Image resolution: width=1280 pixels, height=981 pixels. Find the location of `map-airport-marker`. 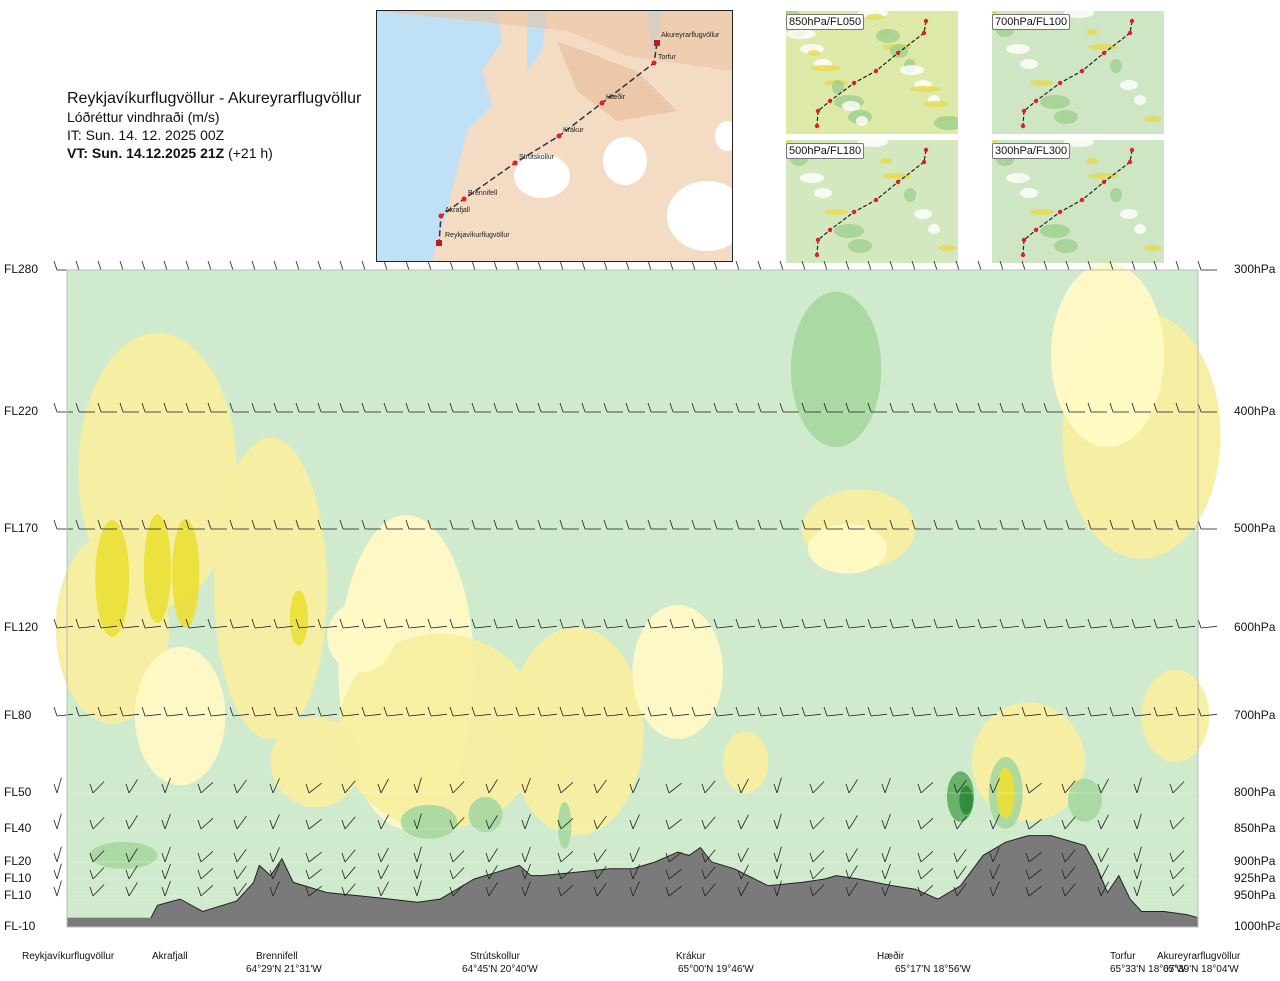

map-airport-marker is located at coordinates (439, 243).